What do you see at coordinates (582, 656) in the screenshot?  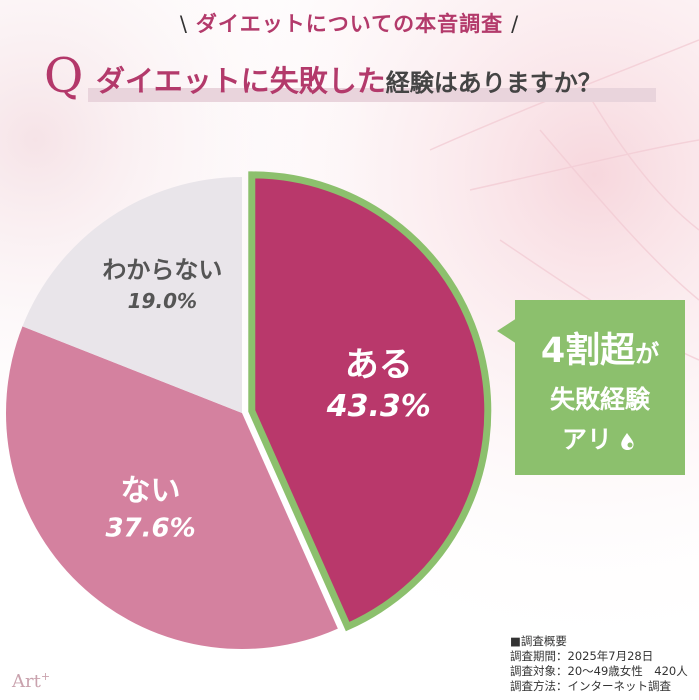 I see `survey-period: 調査期間：2025年7月28日` at bounding box center [582, 656].